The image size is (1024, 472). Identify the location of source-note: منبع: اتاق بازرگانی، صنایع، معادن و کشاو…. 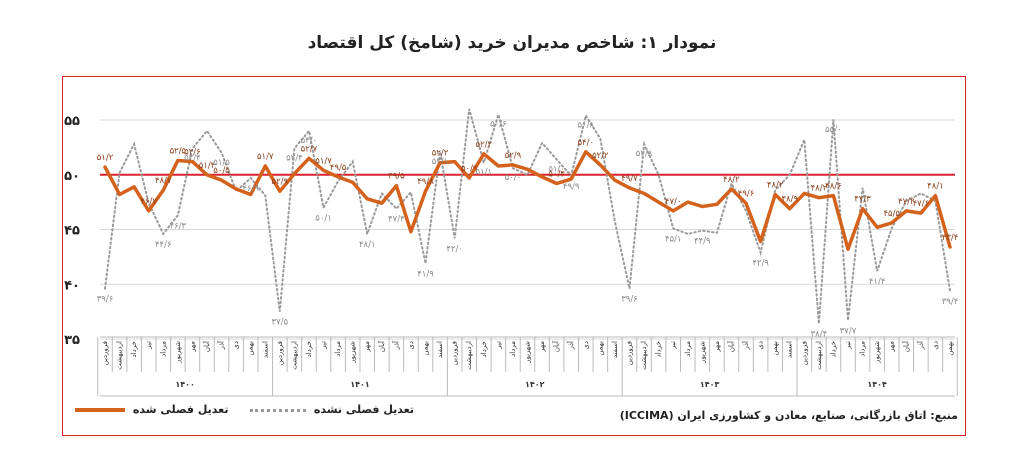
(788, 415).